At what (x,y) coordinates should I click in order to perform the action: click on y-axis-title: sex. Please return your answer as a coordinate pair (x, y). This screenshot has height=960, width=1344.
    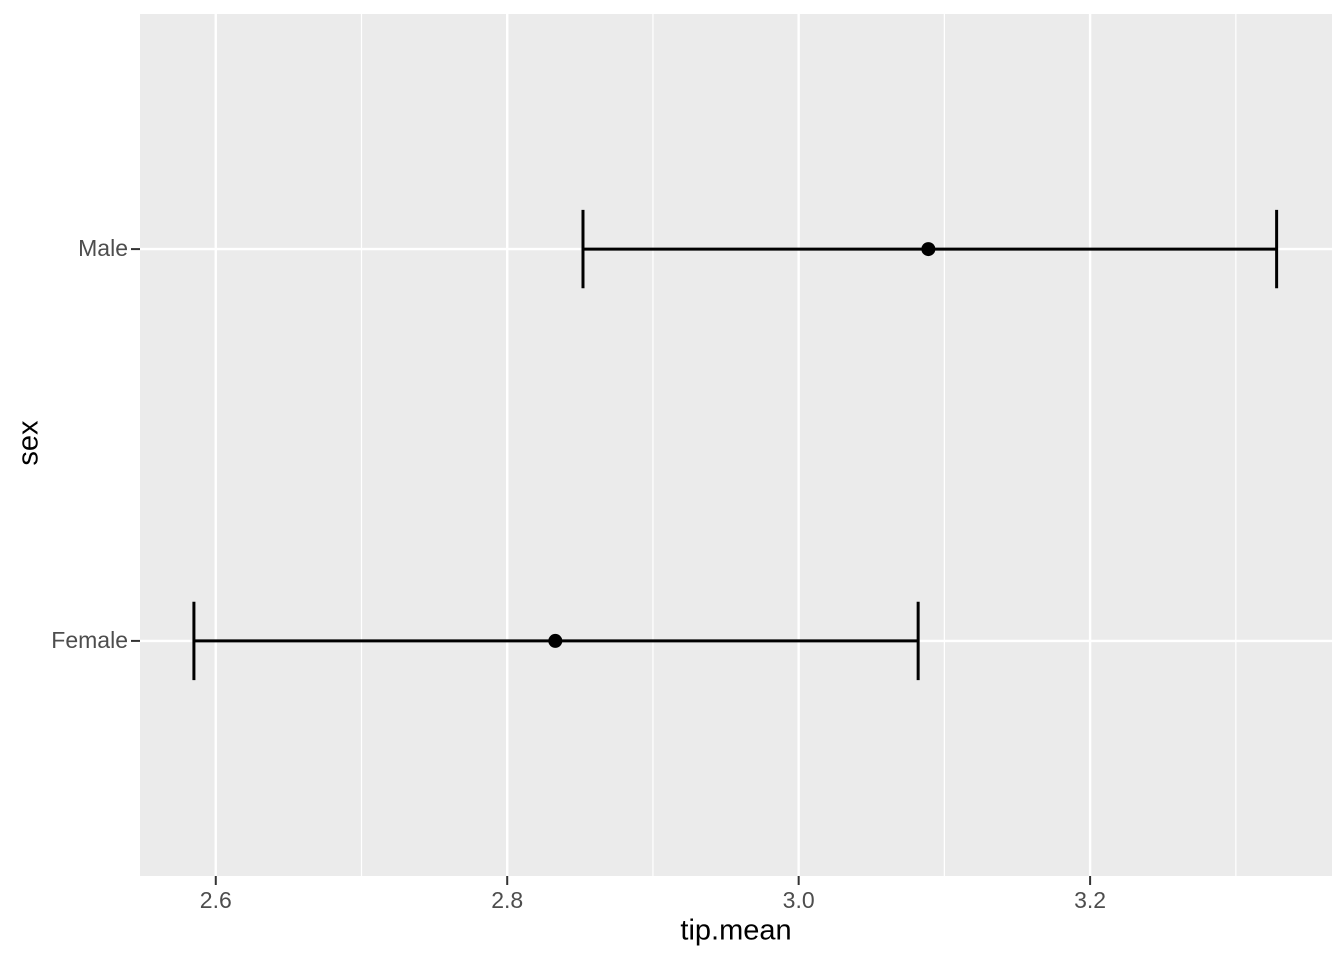
    Looking at the image, I should click on (28, 443).